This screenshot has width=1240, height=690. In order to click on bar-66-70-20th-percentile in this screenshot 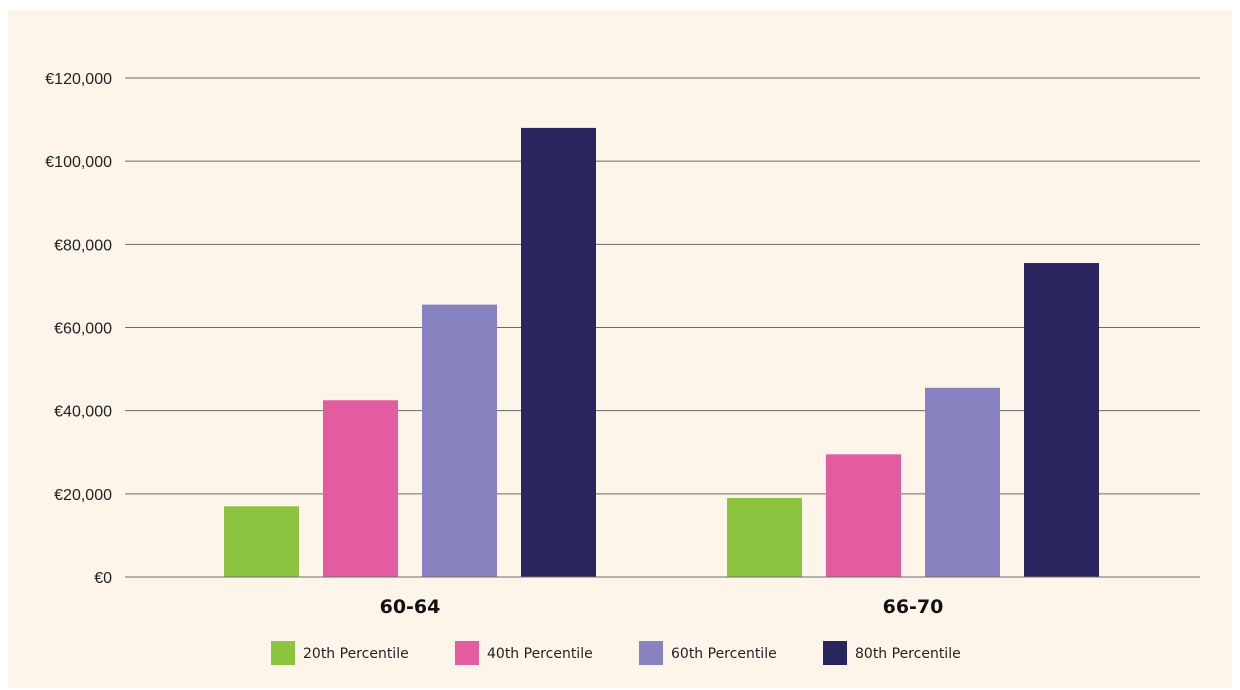, I will do `click(764, 537)`.